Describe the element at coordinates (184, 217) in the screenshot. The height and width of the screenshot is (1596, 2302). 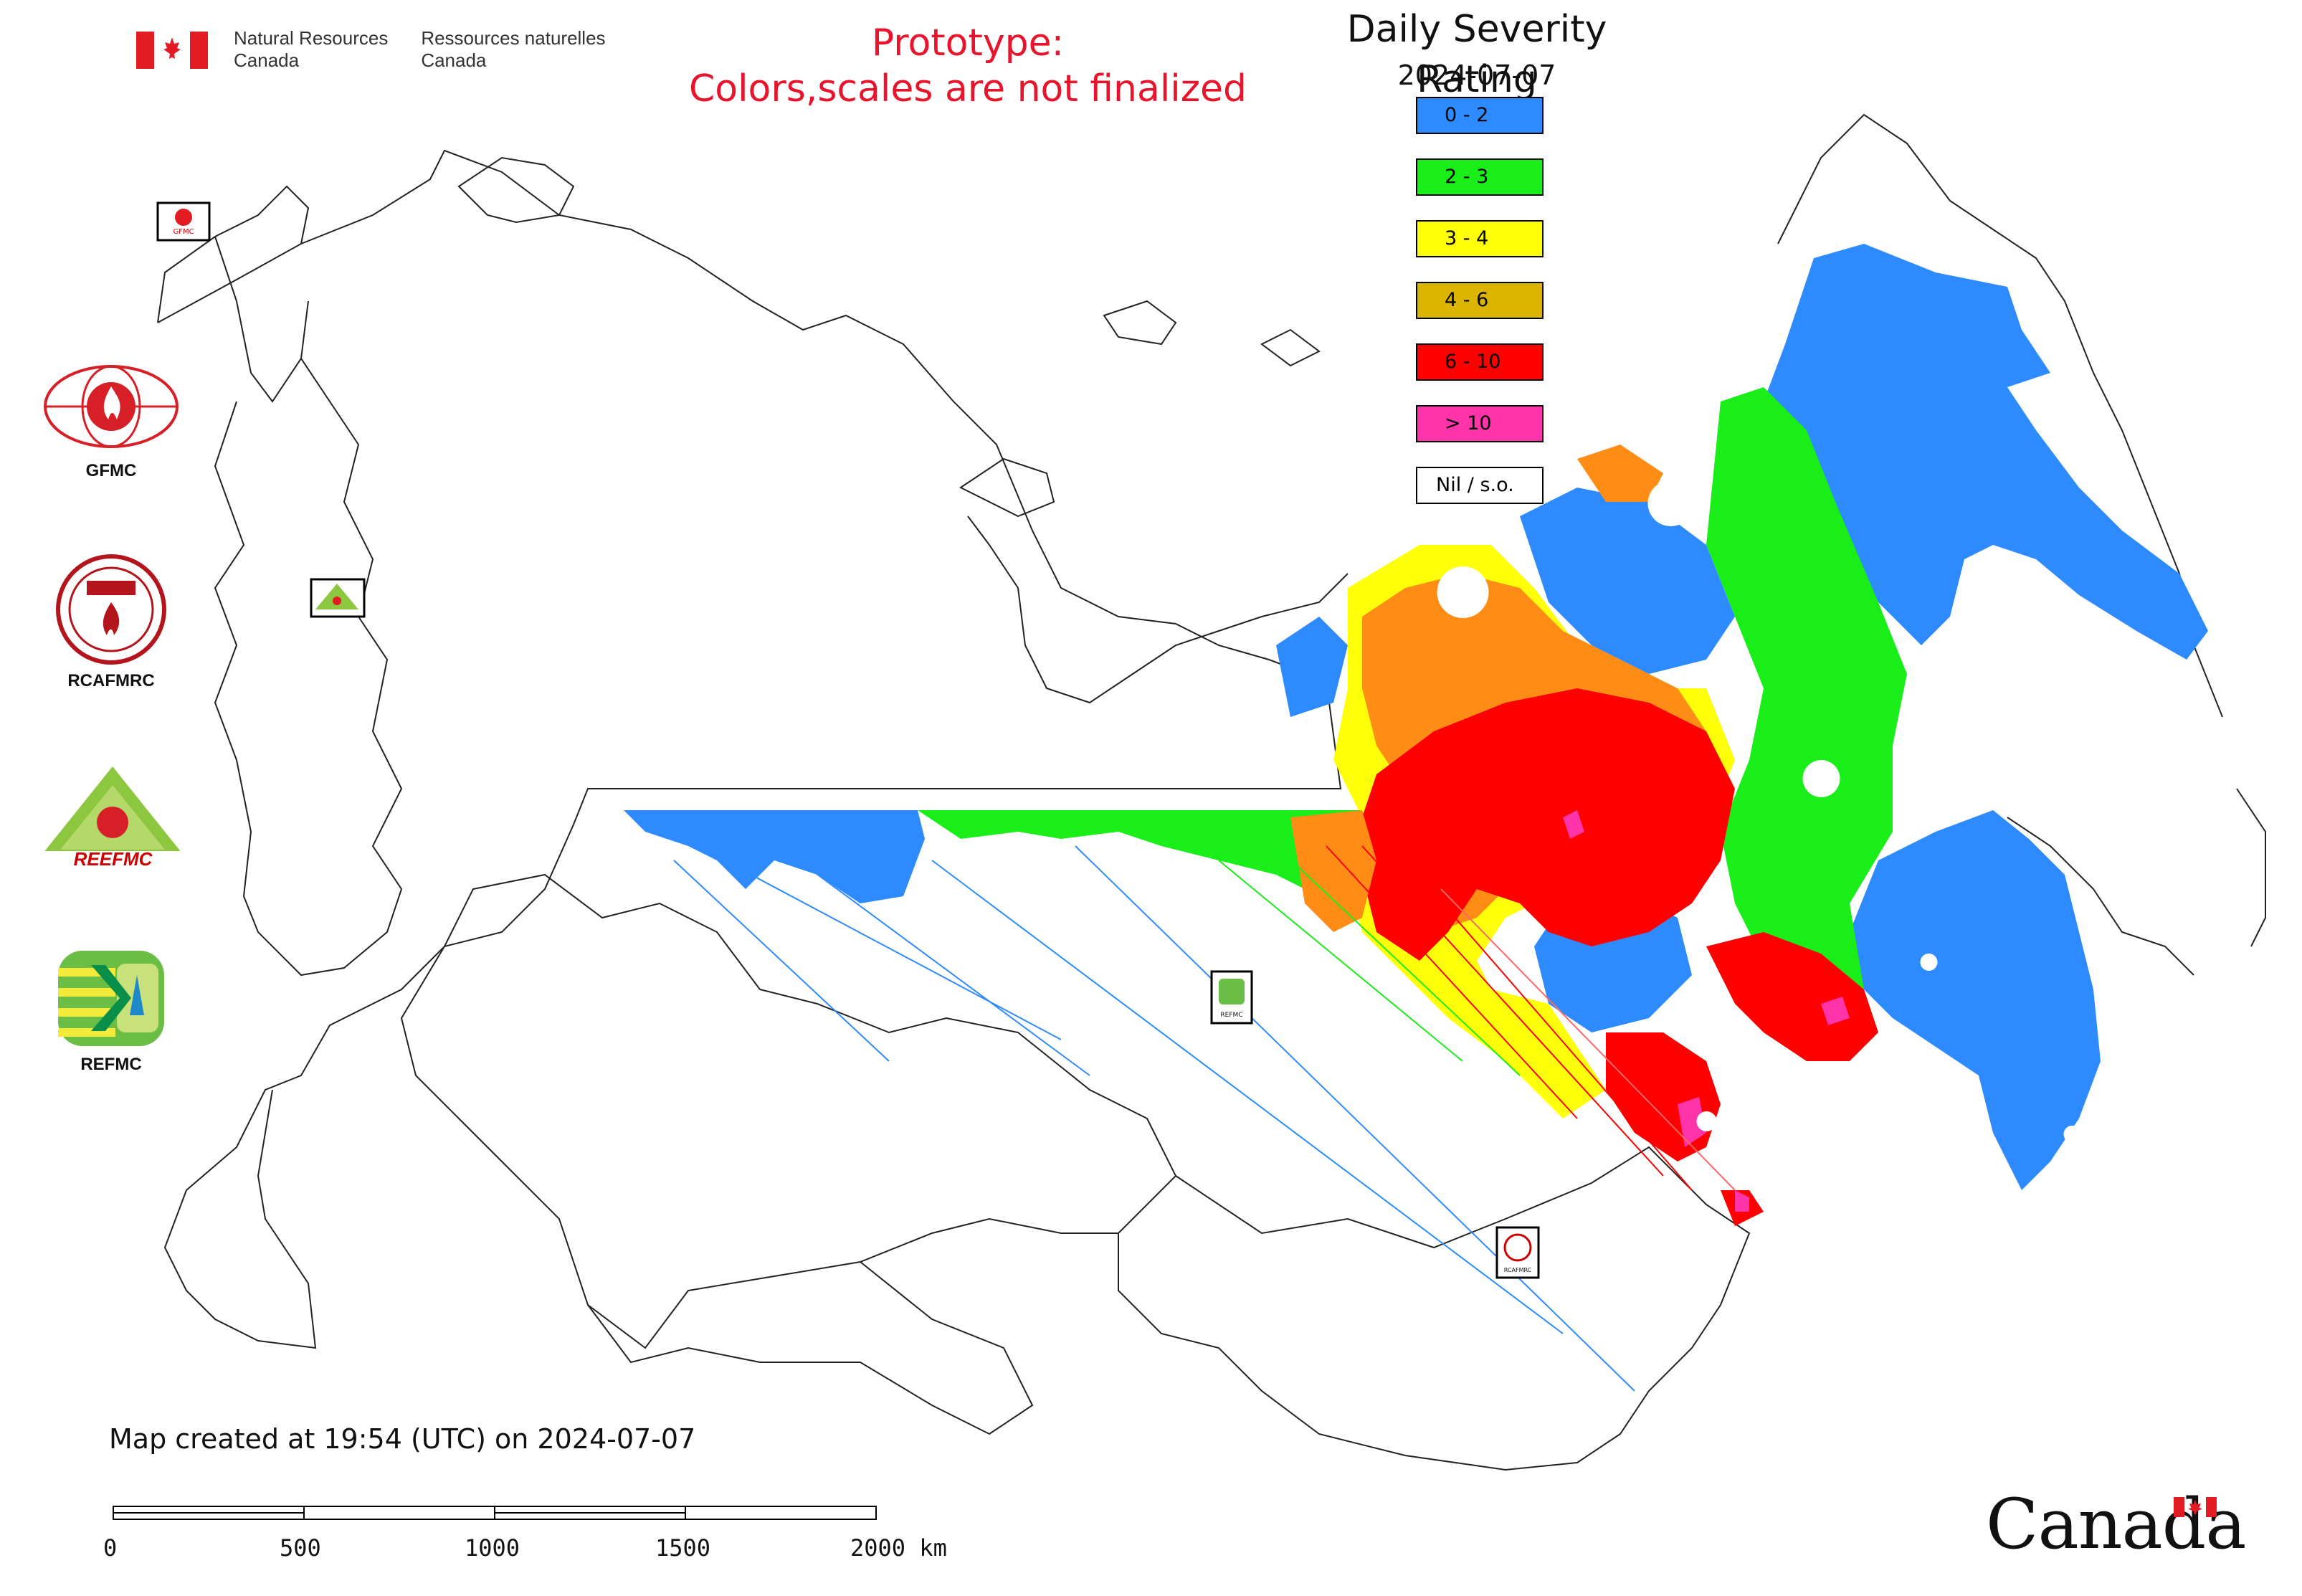
I see `gfmc-marker-icon` at that location.